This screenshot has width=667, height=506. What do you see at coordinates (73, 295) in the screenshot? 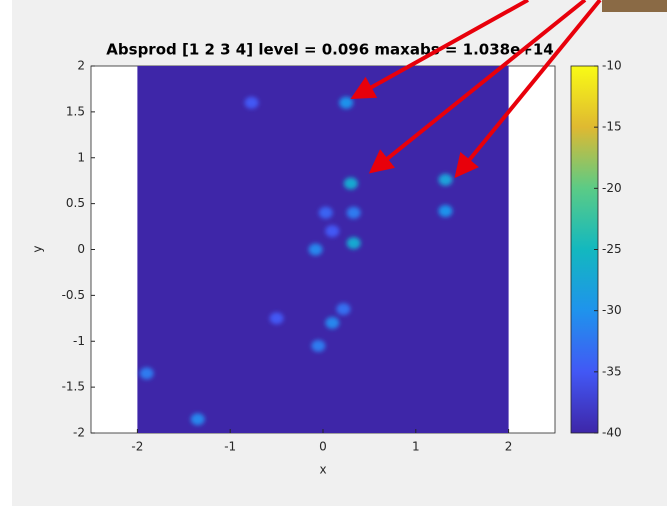
I see `y-tick-label: -0.5` at bounding box center [73, 295].